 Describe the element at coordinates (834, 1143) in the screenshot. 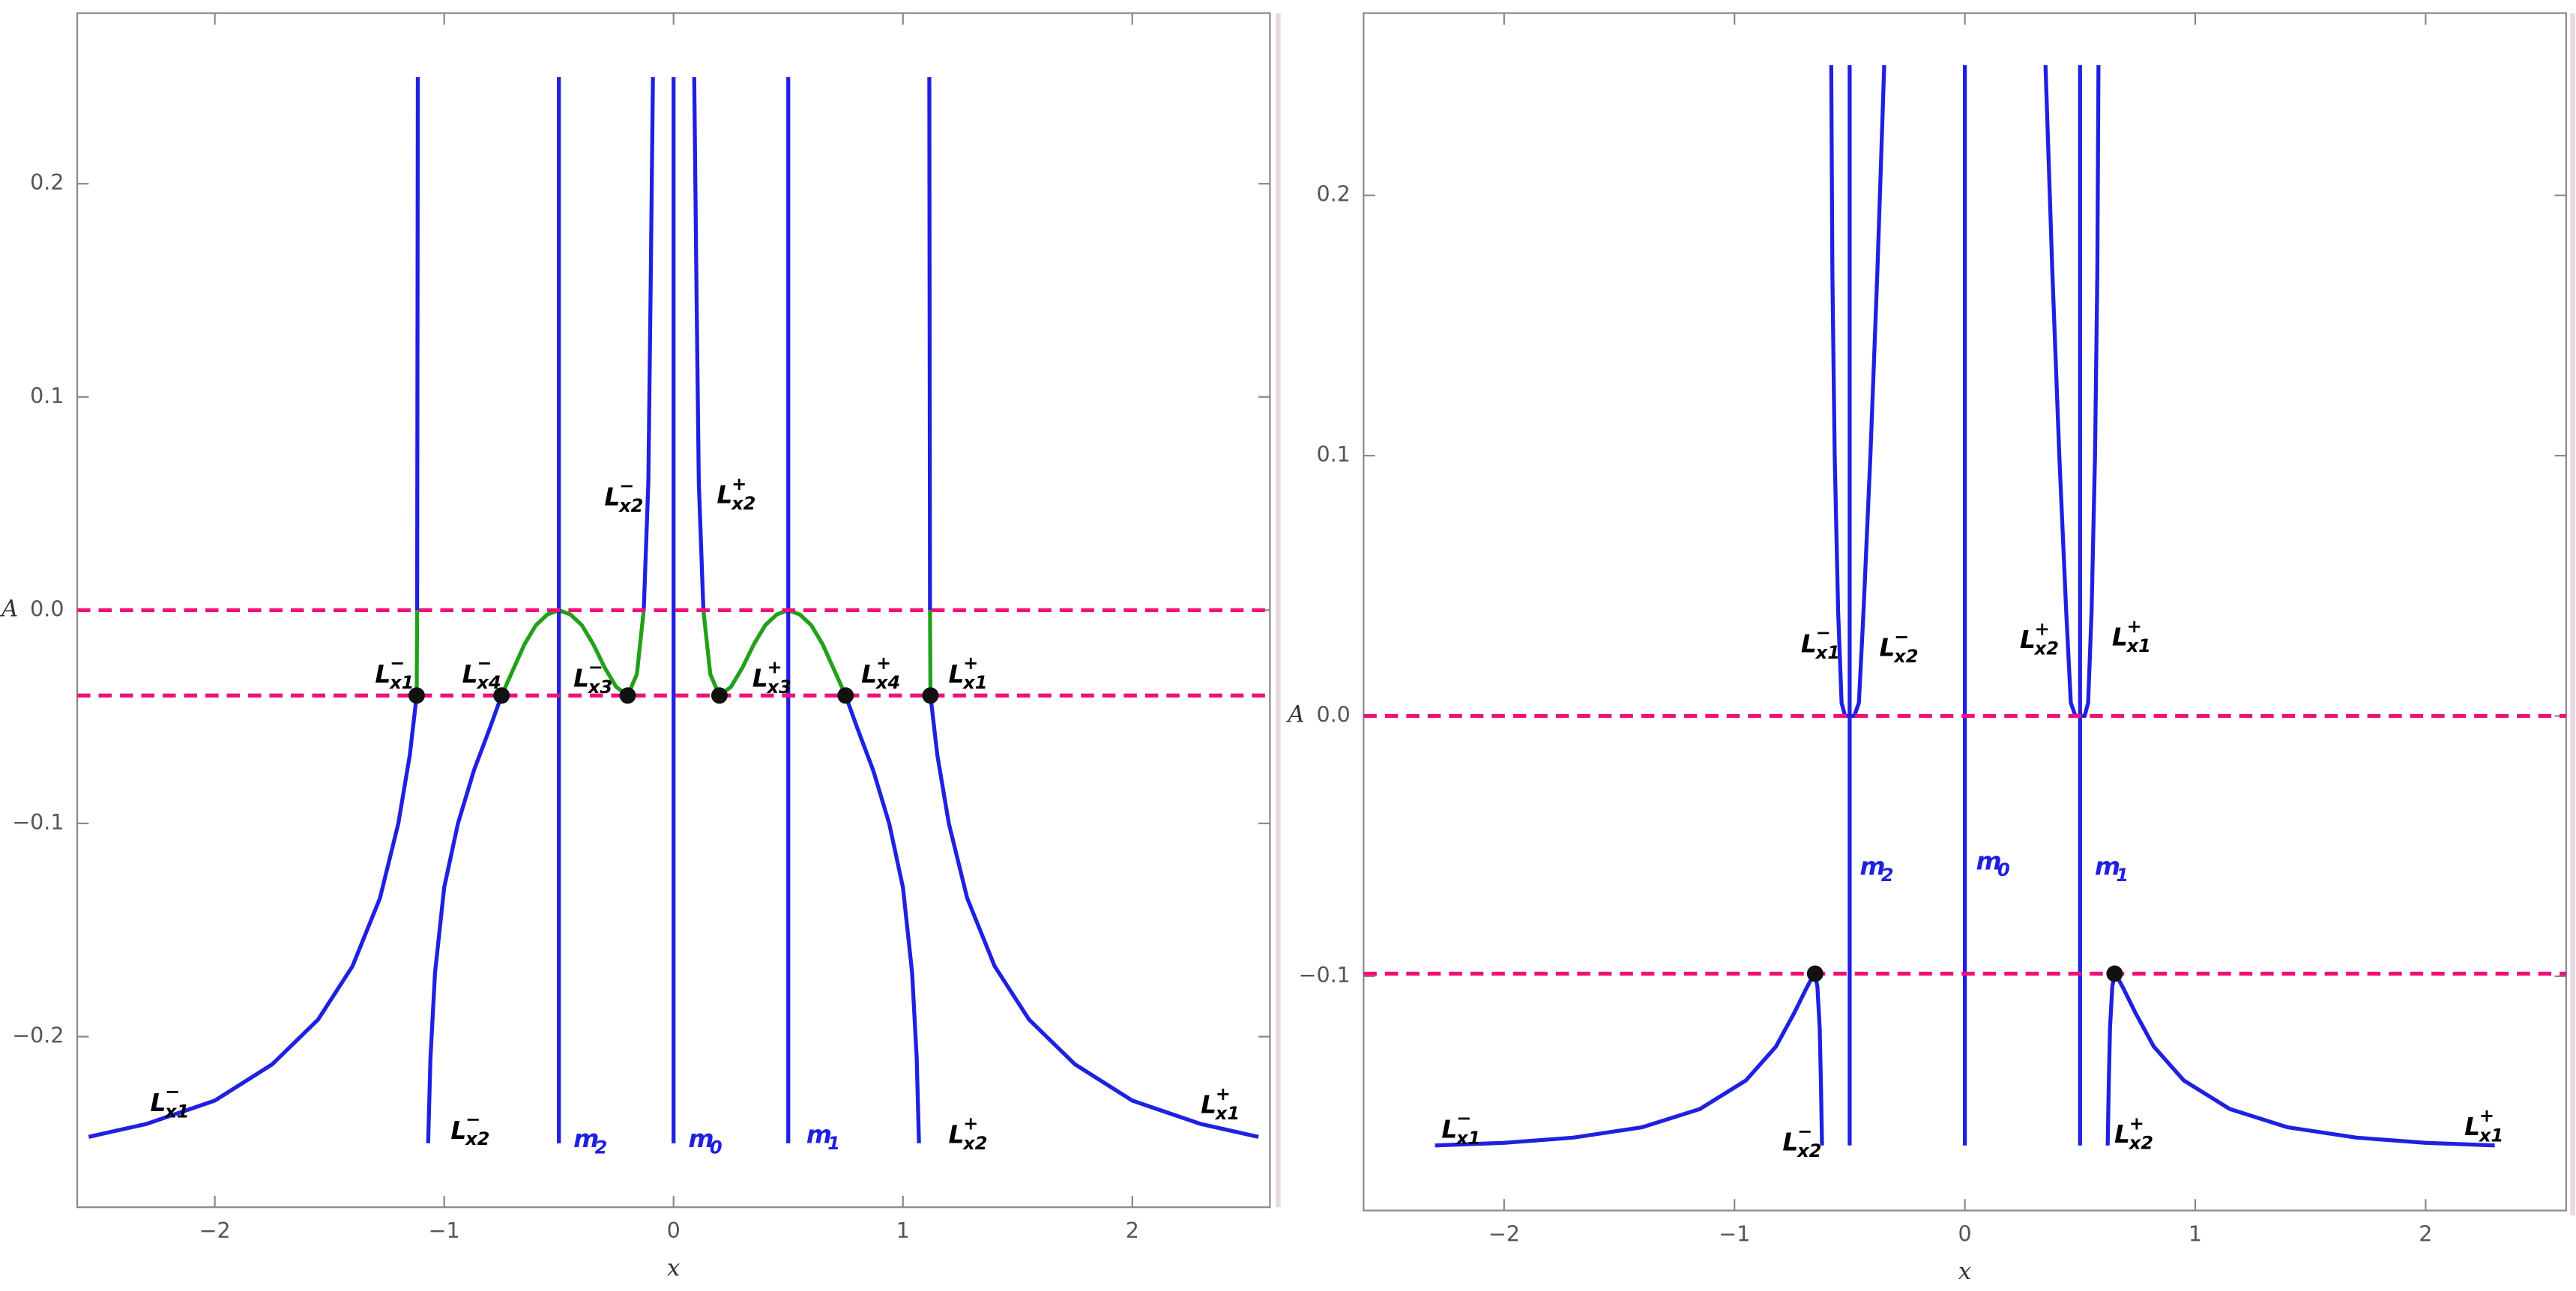

I see `annotation-sub: 1` at that location.